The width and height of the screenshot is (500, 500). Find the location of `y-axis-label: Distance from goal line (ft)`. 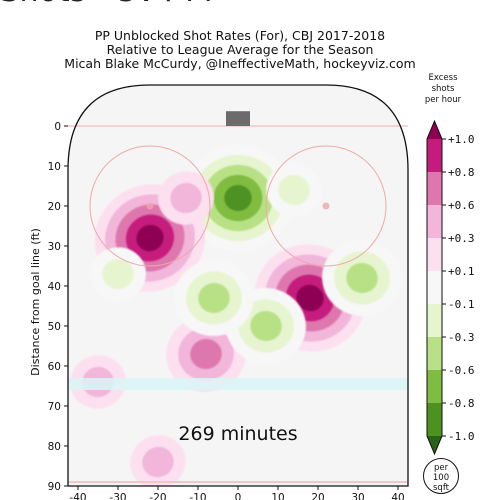

y-axis-label: Distance from goal line (ft) is located at coordinates (35, 302).